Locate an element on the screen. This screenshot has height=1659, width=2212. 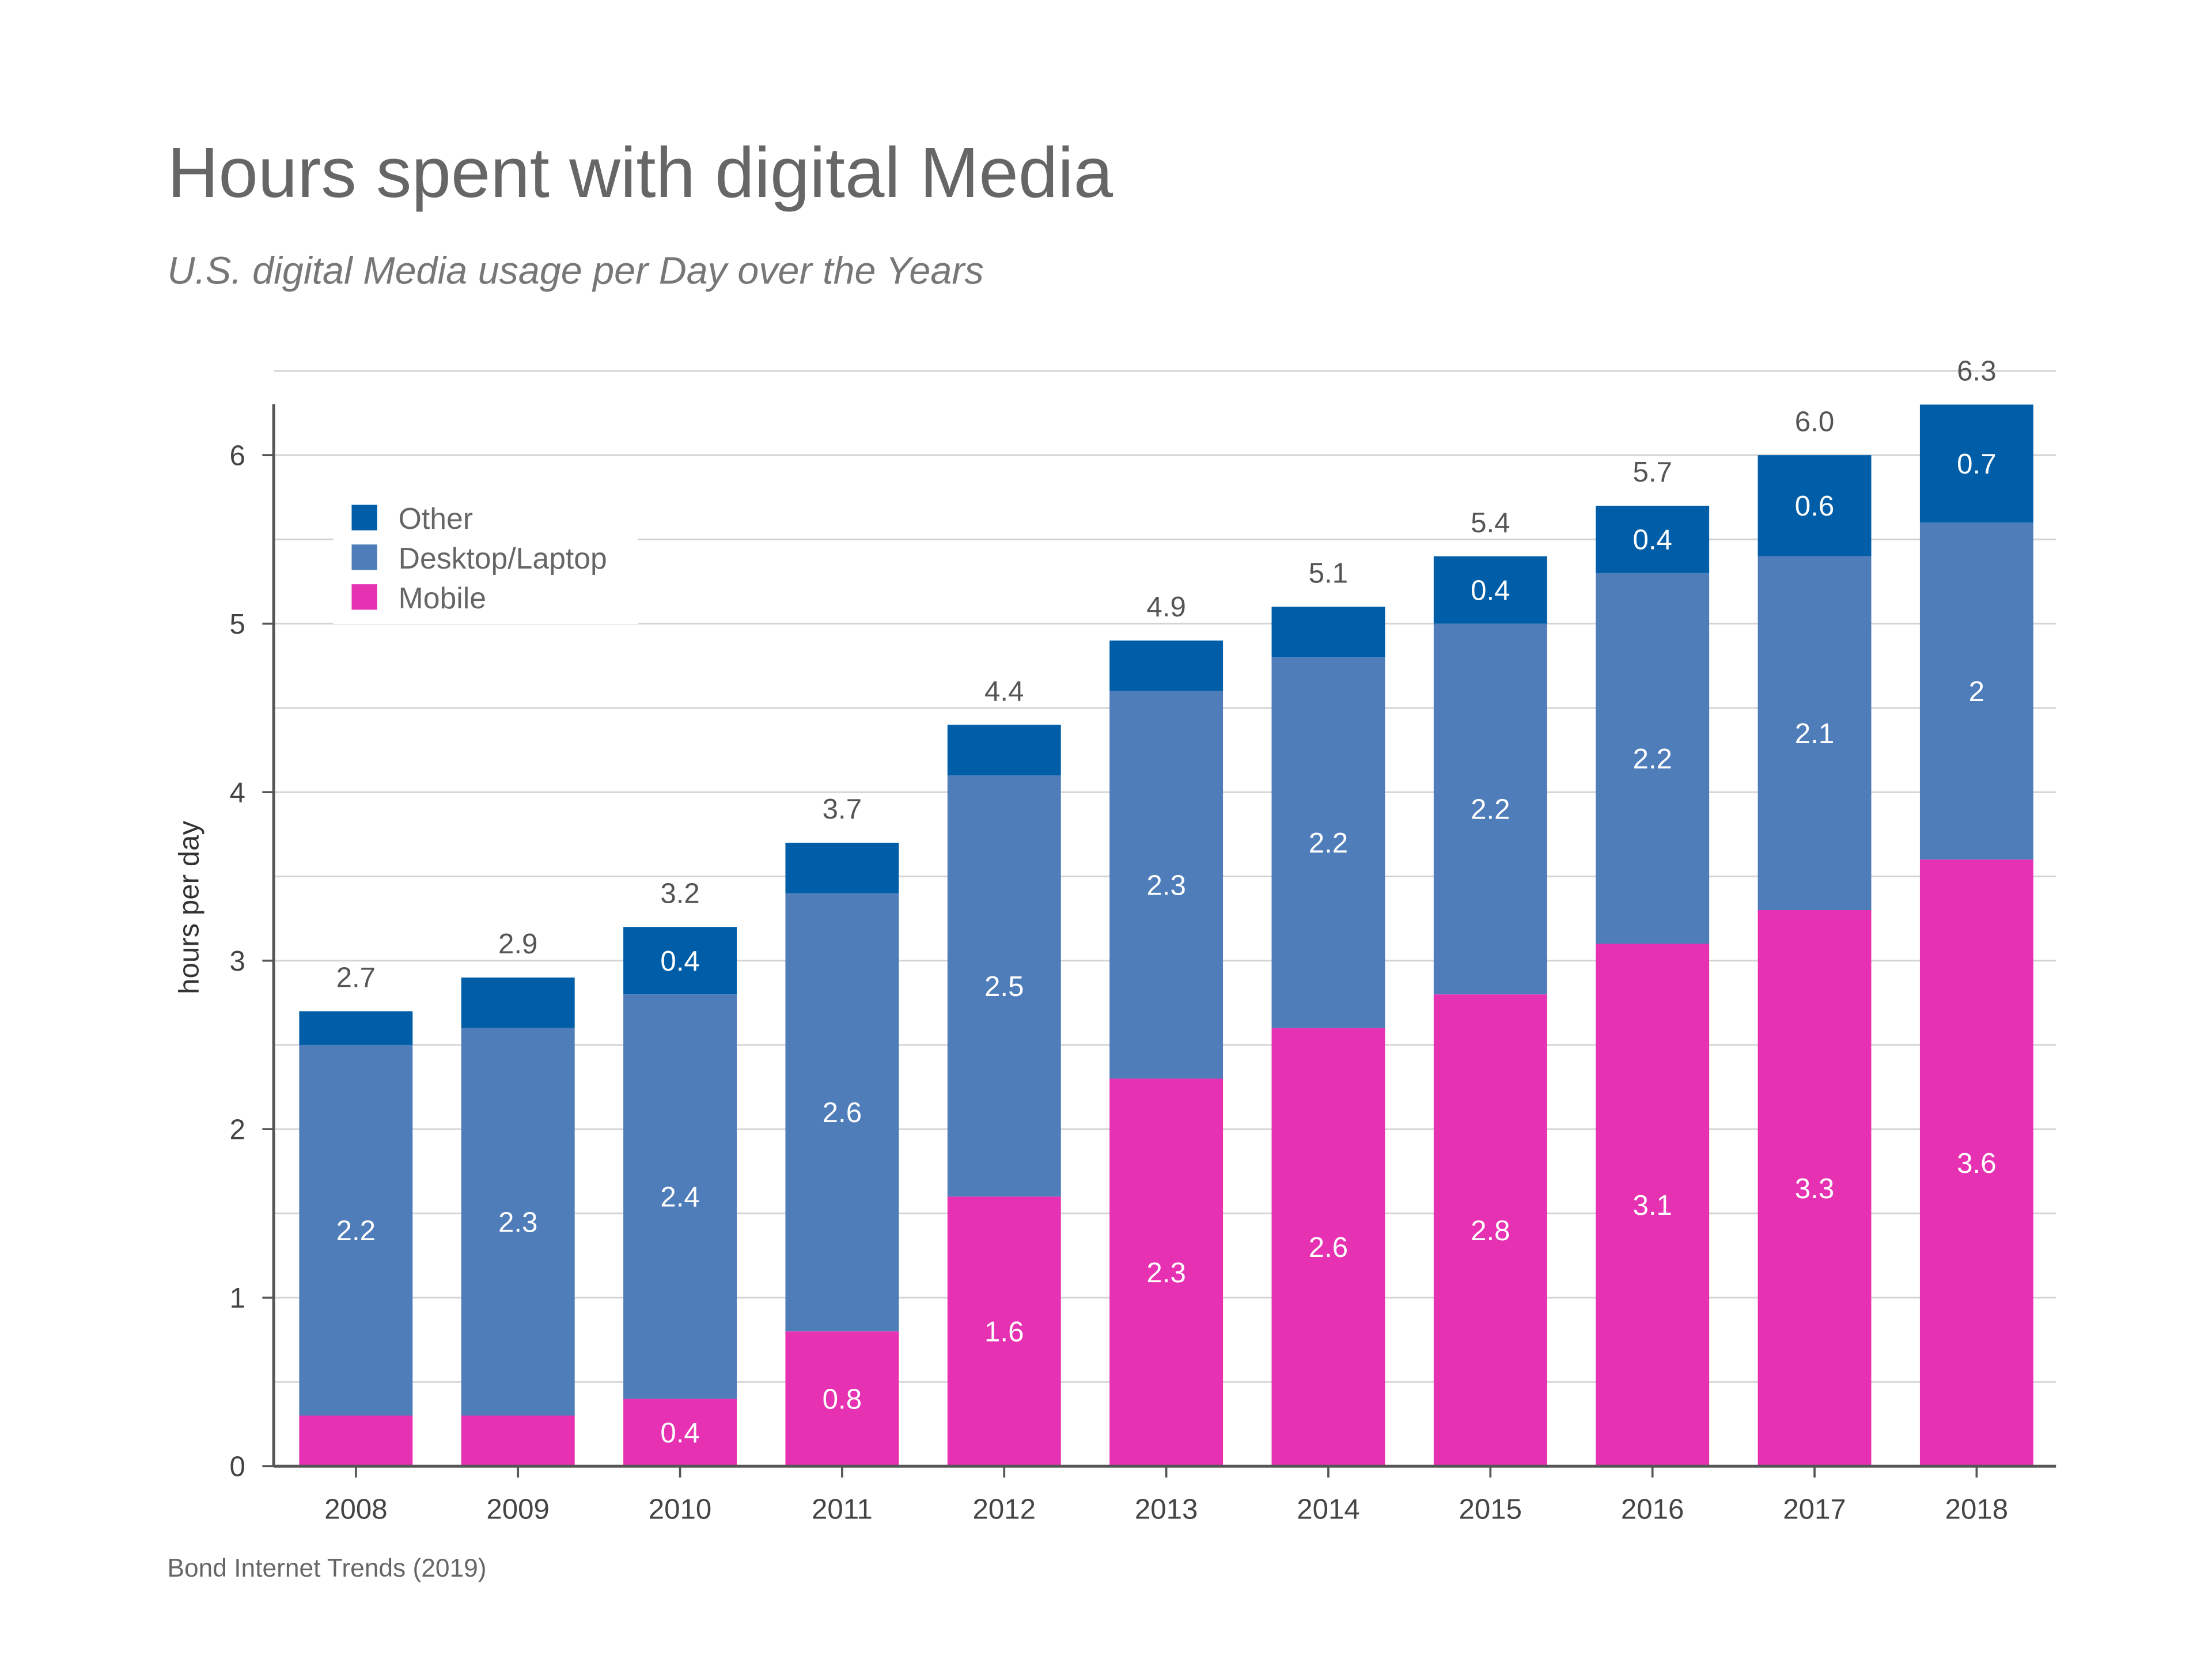
y-tick-label: 5 is located at coordinates (237, 624).